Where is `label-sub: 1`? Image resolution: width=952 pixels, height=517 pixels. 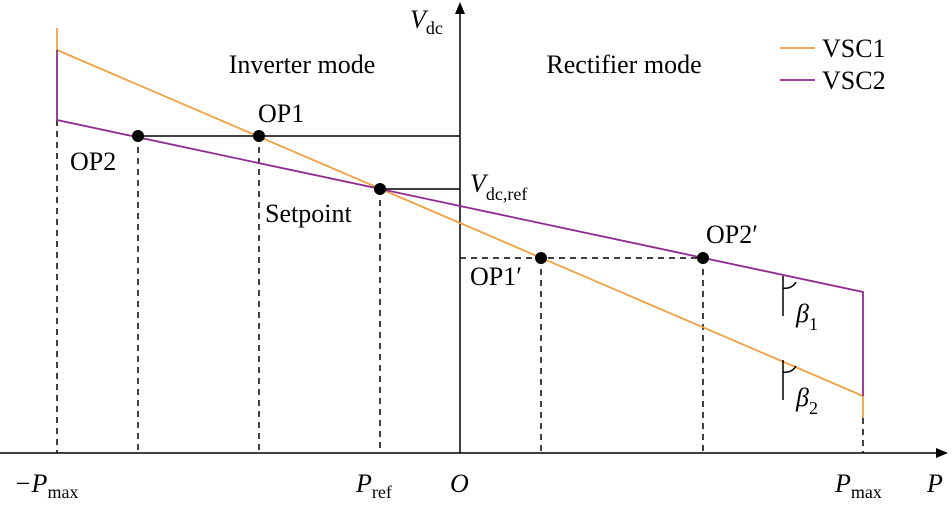
label-sub: 1 is located at coordinates (813, 324).